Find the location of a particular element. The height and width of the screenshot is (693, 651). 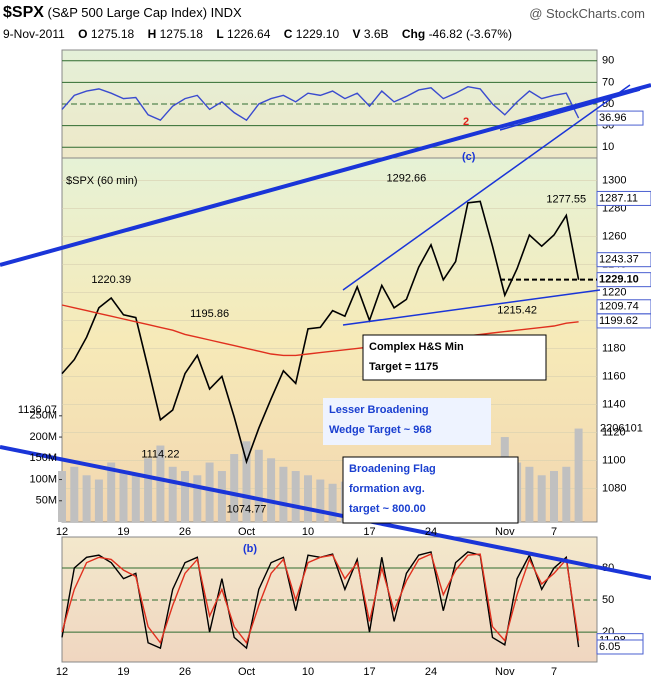

volume-tick-label: 100M is located at coordinates (43, 479).